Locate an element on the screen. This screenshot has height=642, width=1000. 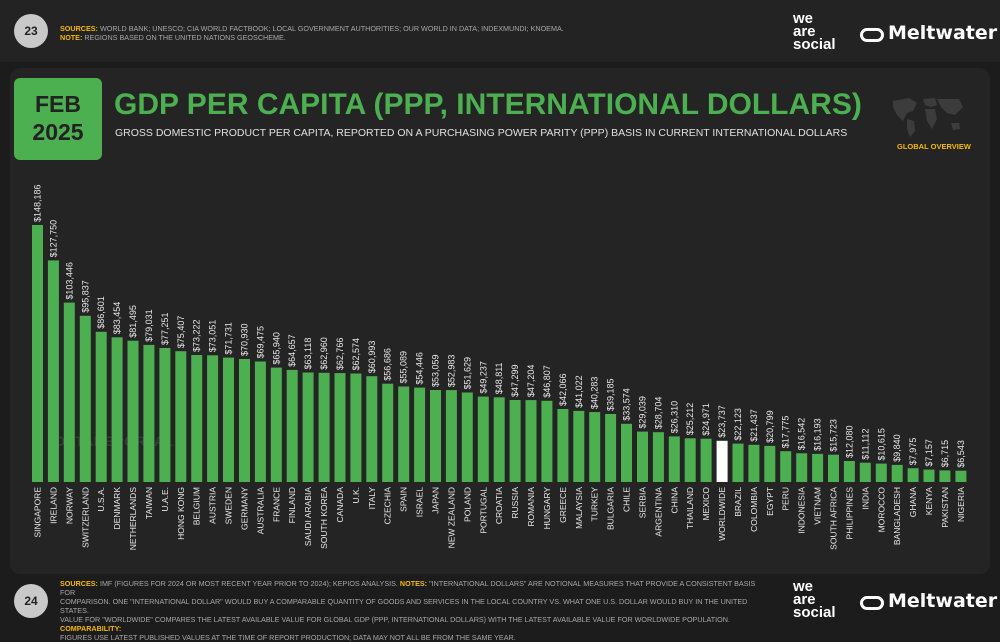
footer-we-are-social-logo: we are social is located at coordinates (814, 599).